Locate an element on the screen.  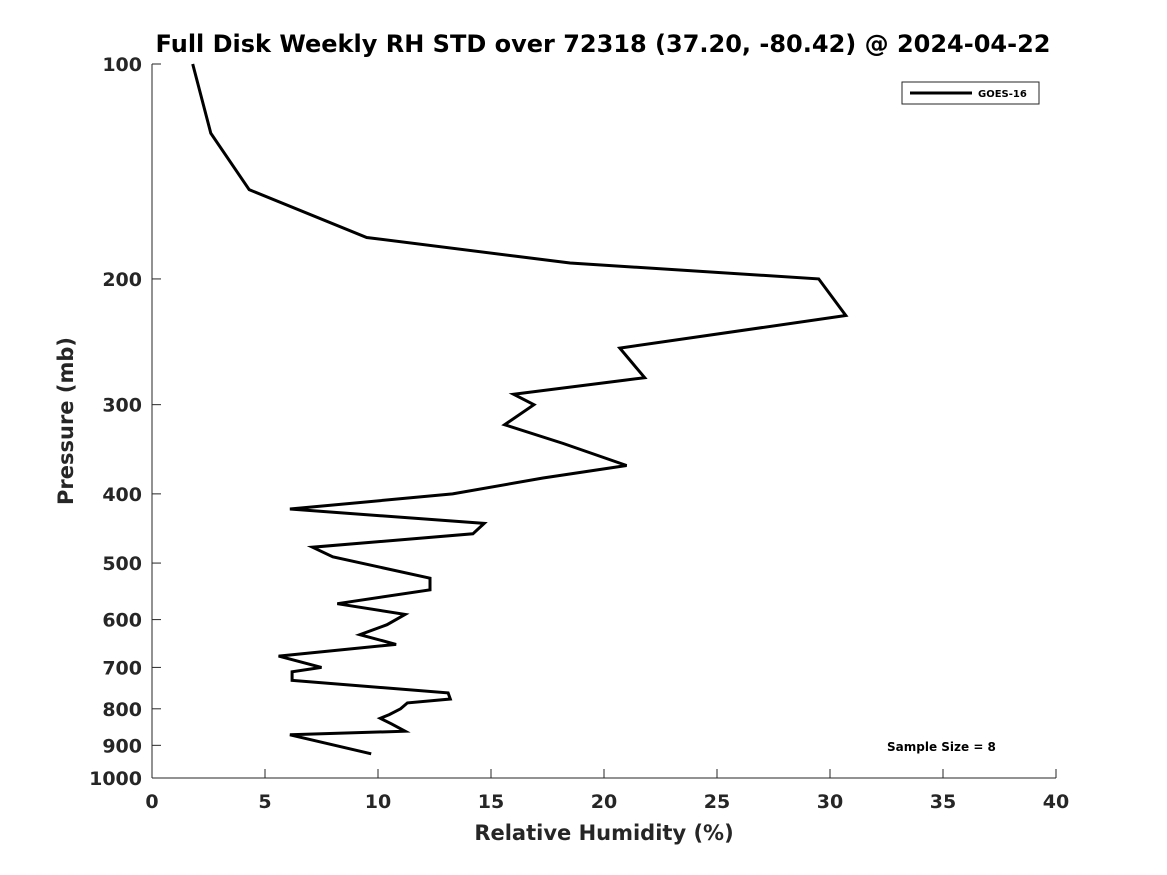
x-tick-label: 10 is located at coordinates (378, 802).